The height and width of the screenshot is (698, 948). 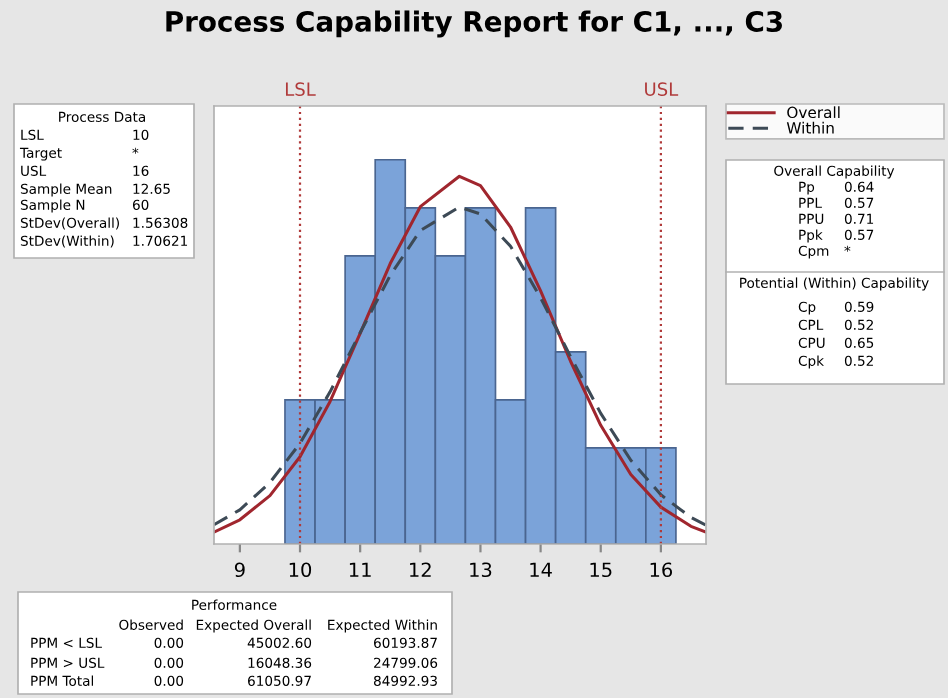 I want to click on chart-title: Process Capability Report for C1, ..., C3, so click(x=474, y=24).